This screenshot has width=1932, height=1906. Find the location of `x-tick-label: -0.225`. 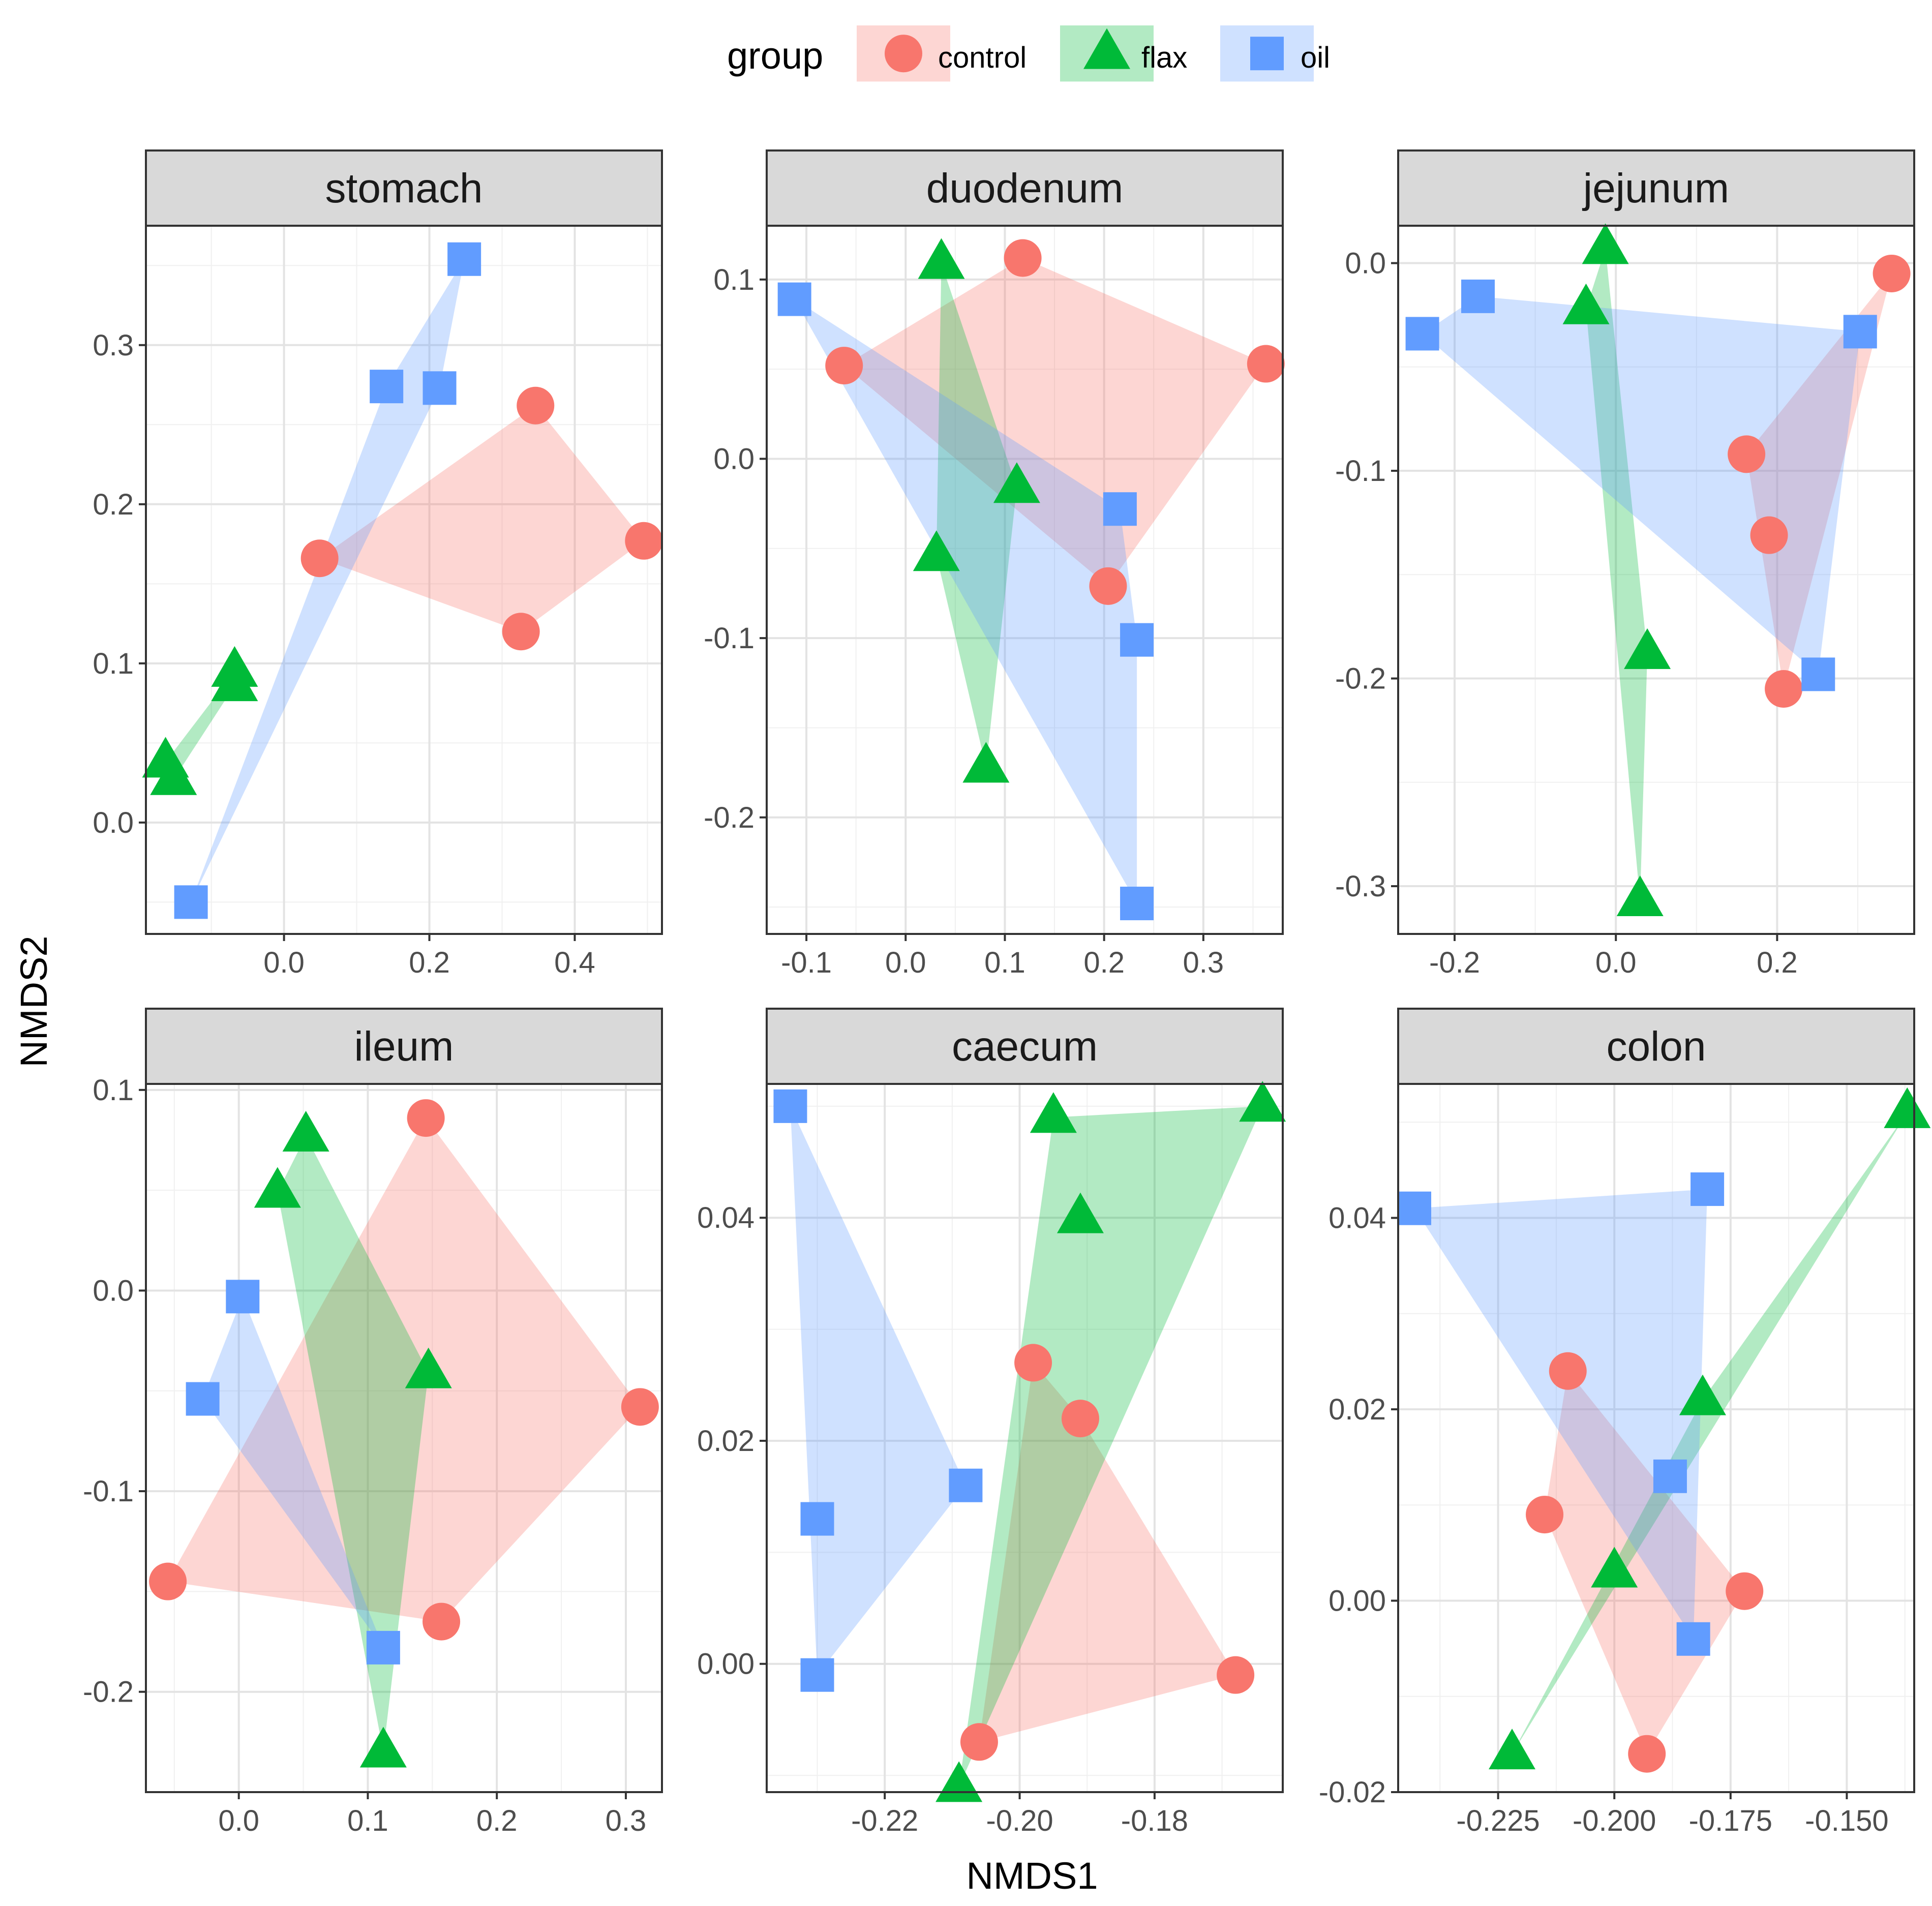

x-tick-label: -0.225 is located at coordinates (1497, 1820).